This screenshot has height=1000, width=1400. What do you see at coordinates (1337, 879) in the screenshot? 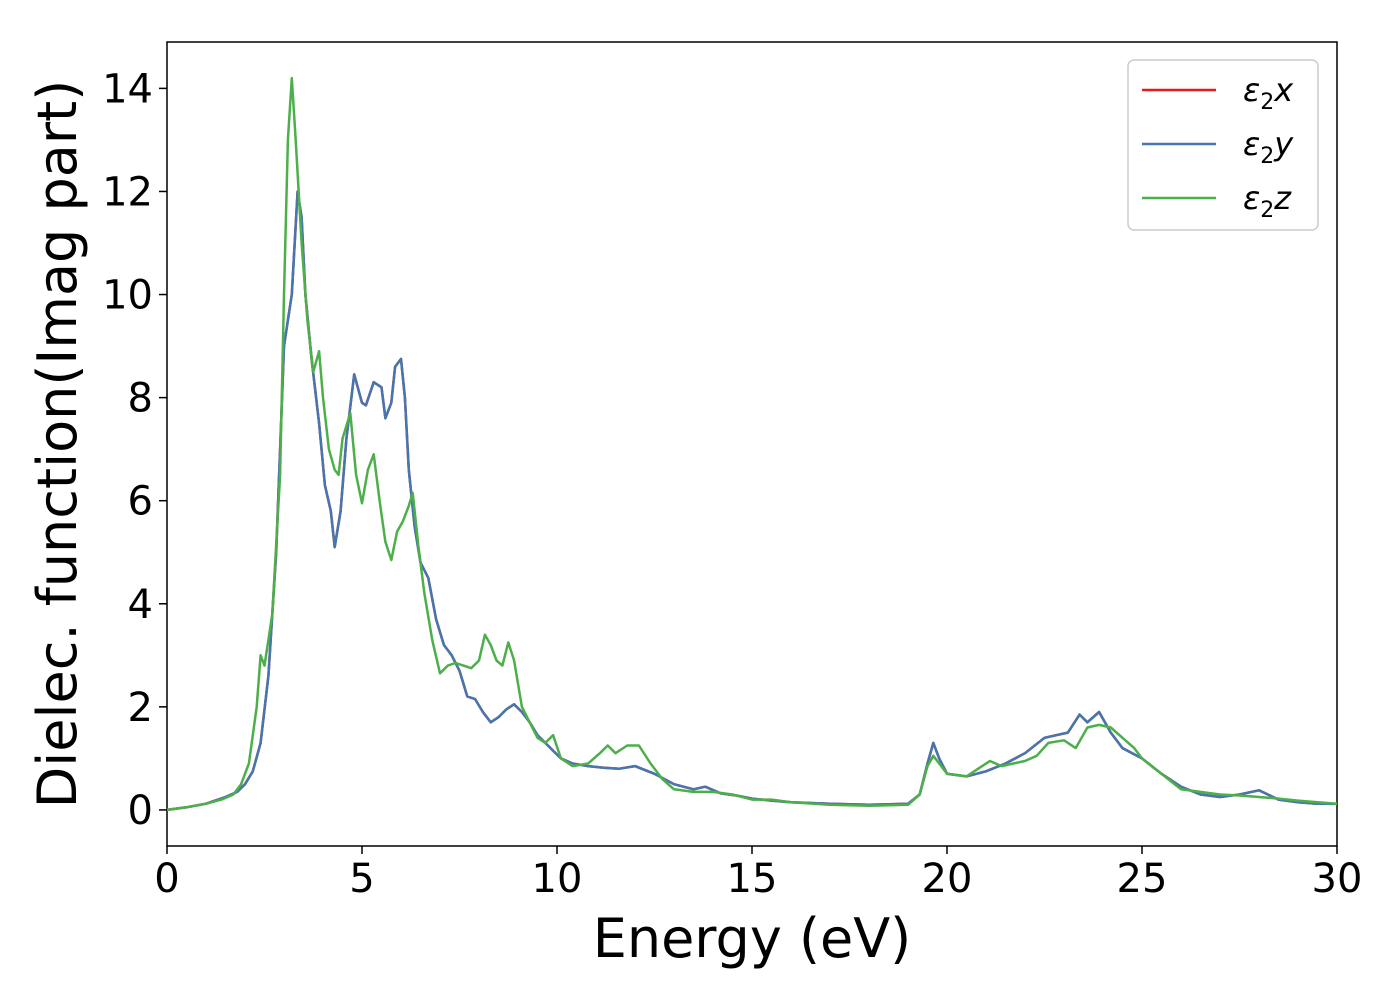
I see `x-tick-label: 30` at bounding box center [1337, 879].